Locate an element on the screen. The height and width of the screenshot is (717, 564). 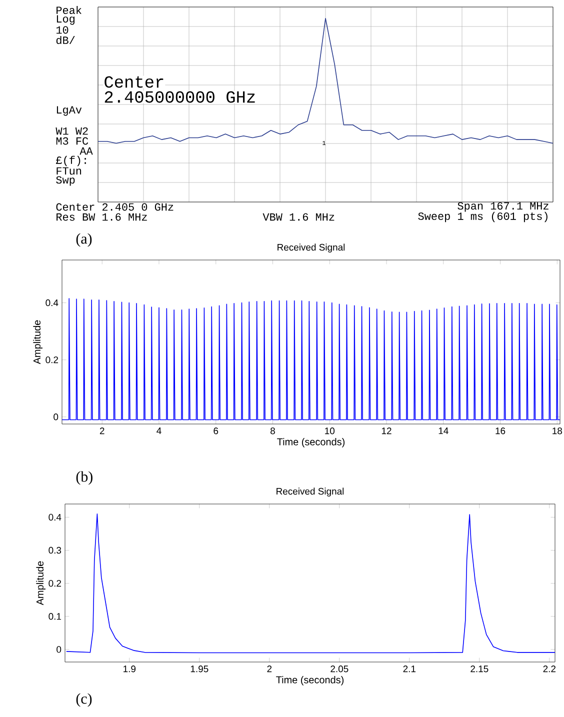
text: Log is located at coordinates (65, 20).